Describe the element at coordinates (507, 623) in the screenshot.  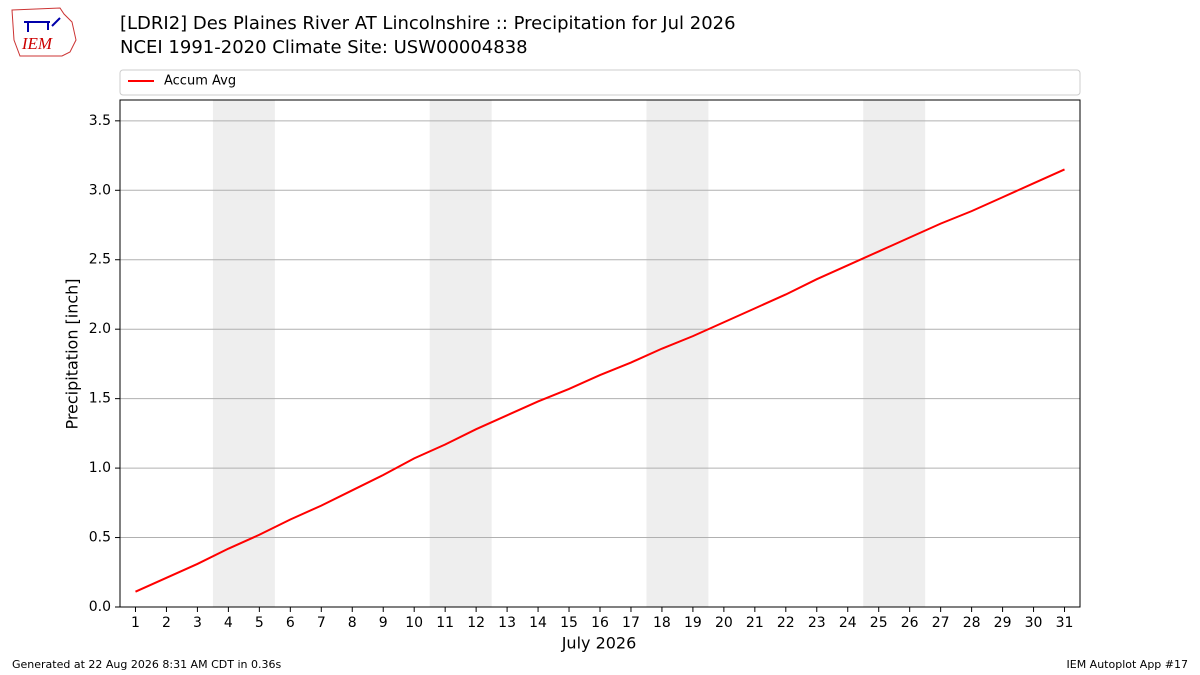
I see `x-tick-label: 13` at that location.